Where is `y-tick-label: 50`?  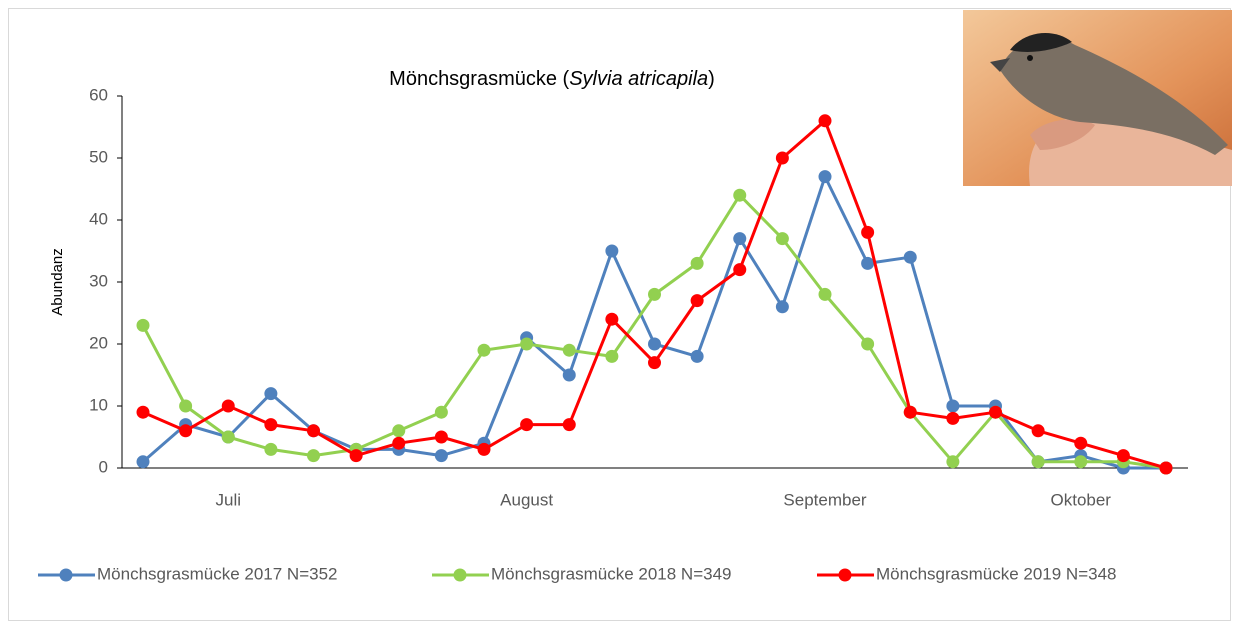
y-tick-label: 50 is located at coordinates (98, 156).